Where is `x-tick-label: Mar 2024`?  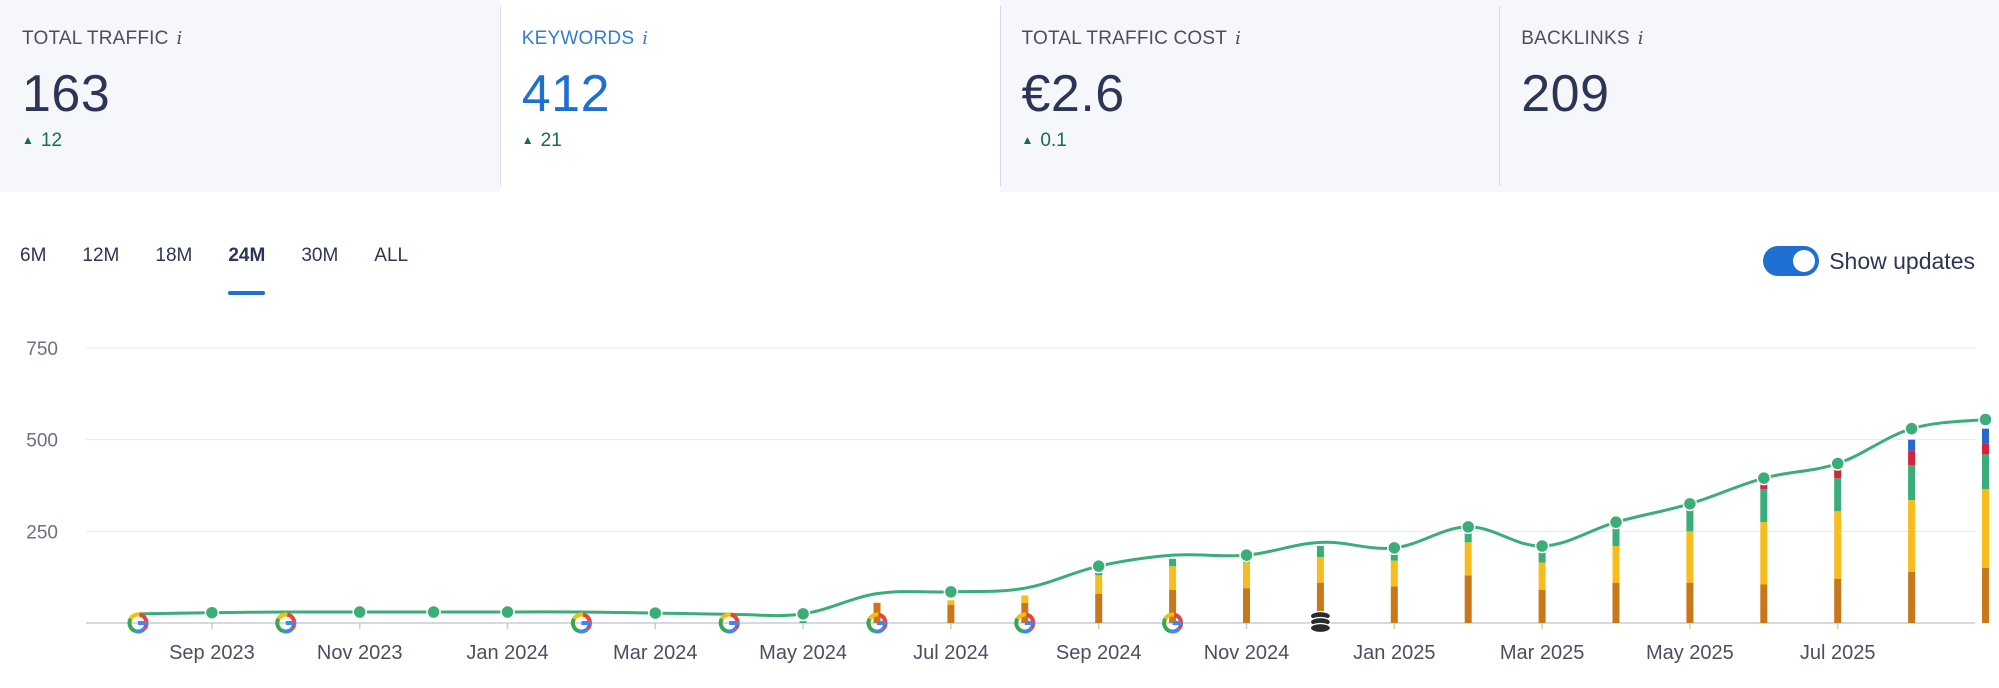 x-tick-label: Mar 2024 is located at coordinates (655, 653).